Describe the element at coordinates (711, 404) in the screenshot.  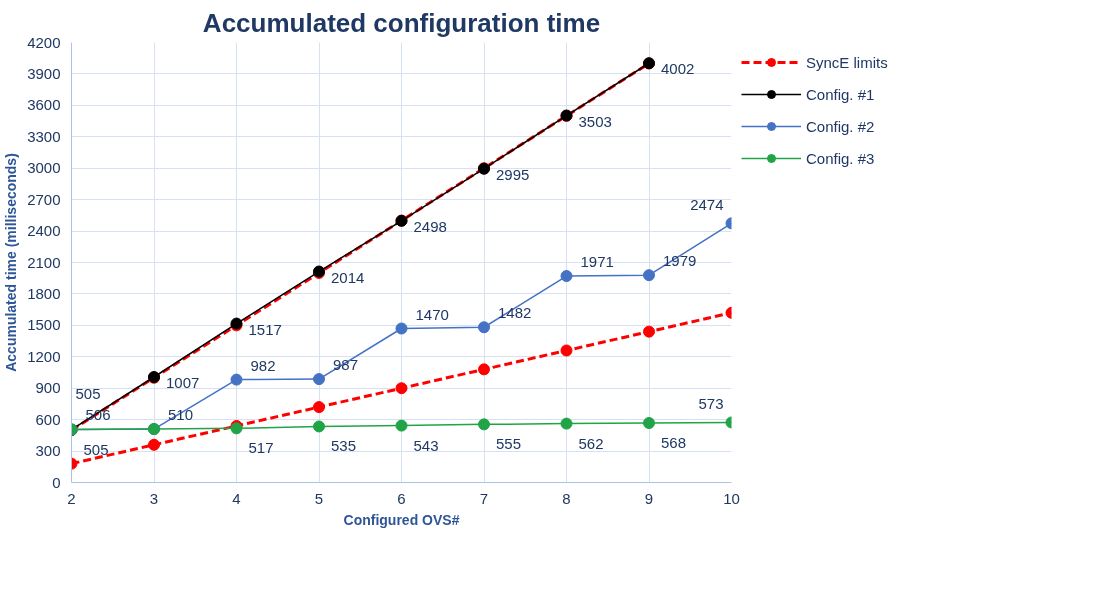
I see `data-label: 573` at that location.